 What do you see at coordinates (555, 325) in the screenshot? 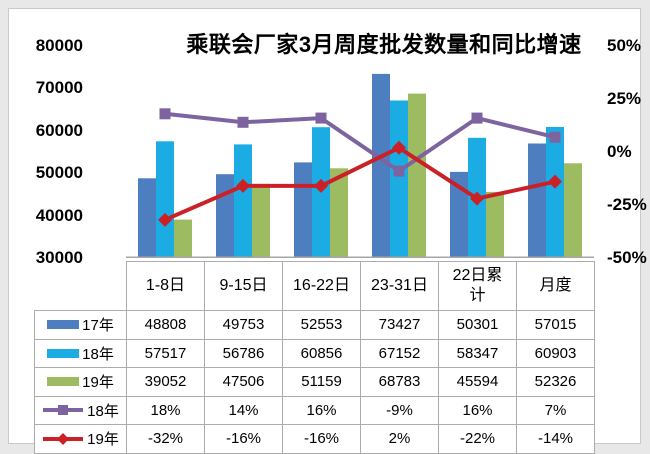
I see `table-value-cell: 57015` at bounding box center [555, 325].